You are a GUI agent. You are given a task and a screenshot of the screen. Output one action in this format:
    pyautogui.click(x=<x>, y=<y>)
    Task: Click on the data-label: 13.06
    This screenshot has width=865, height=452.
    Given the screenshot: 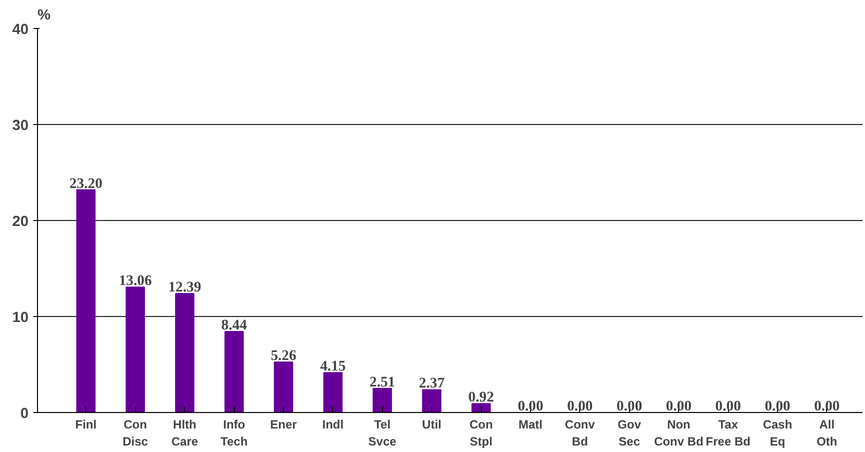 What is the action you would take?
    pyautogui.click(x=135, y=281)
    